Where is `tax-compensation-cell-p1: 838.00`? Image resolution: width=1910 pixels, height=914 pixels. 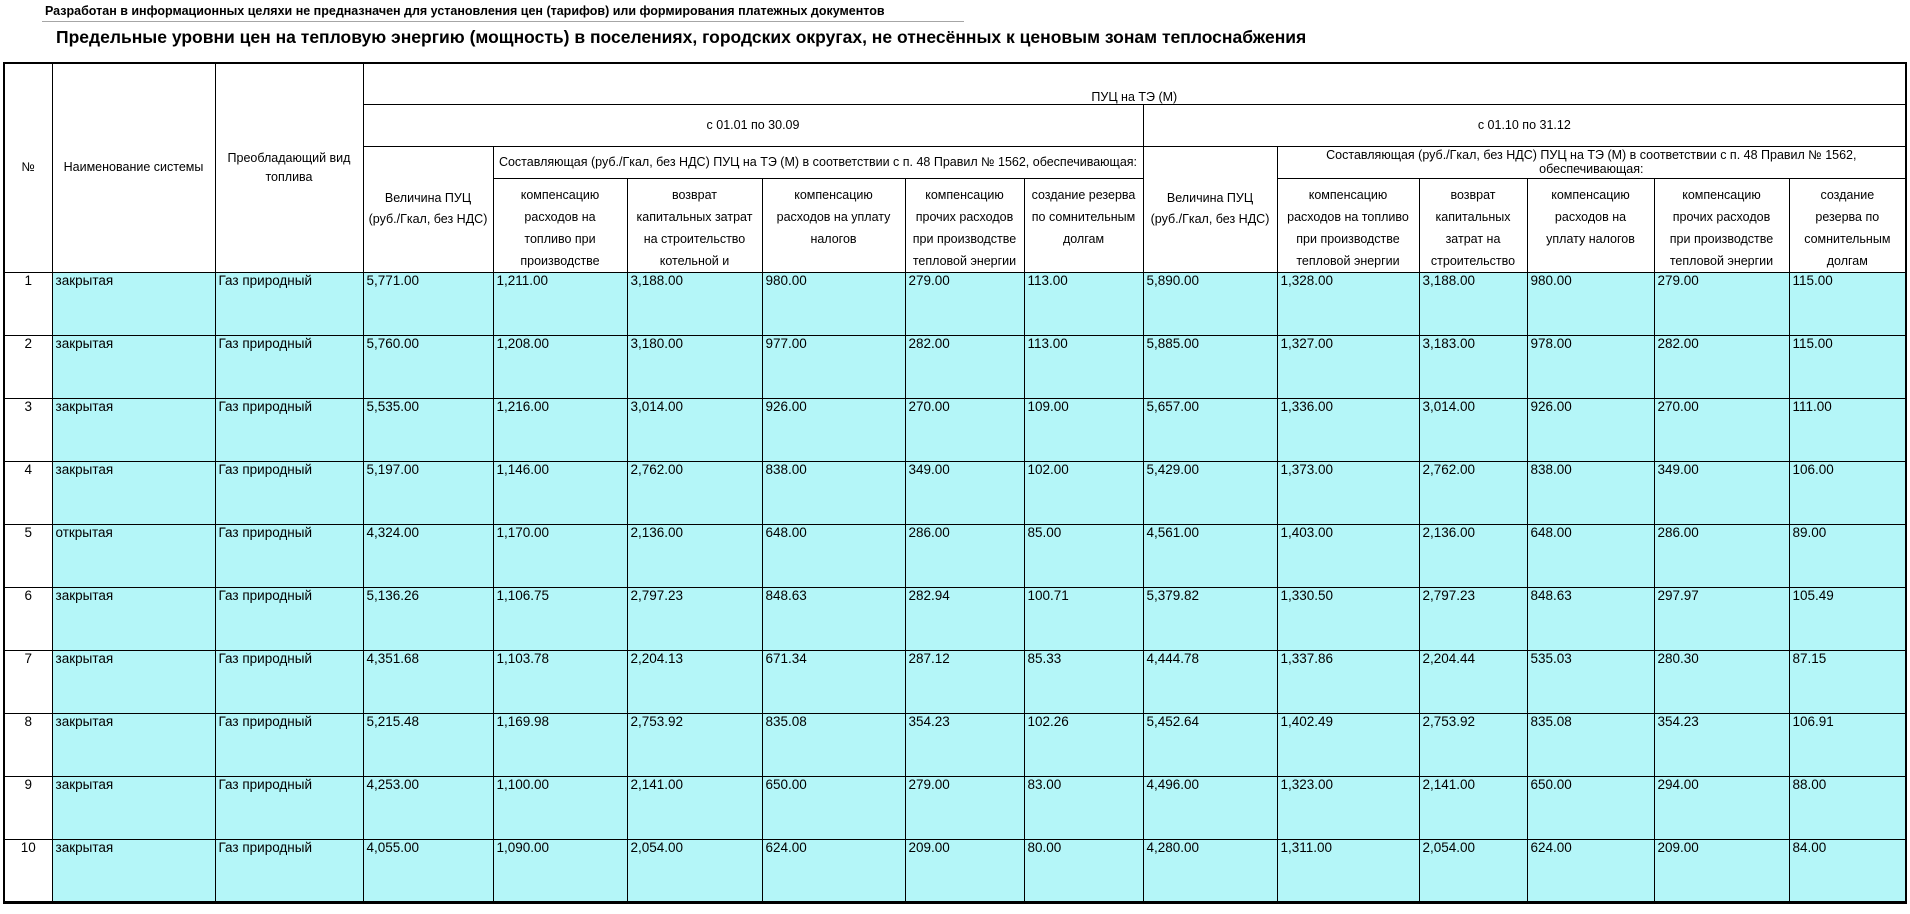
tax-compensation-cell-p1: 838.00 is located at coordinates (833, 492).